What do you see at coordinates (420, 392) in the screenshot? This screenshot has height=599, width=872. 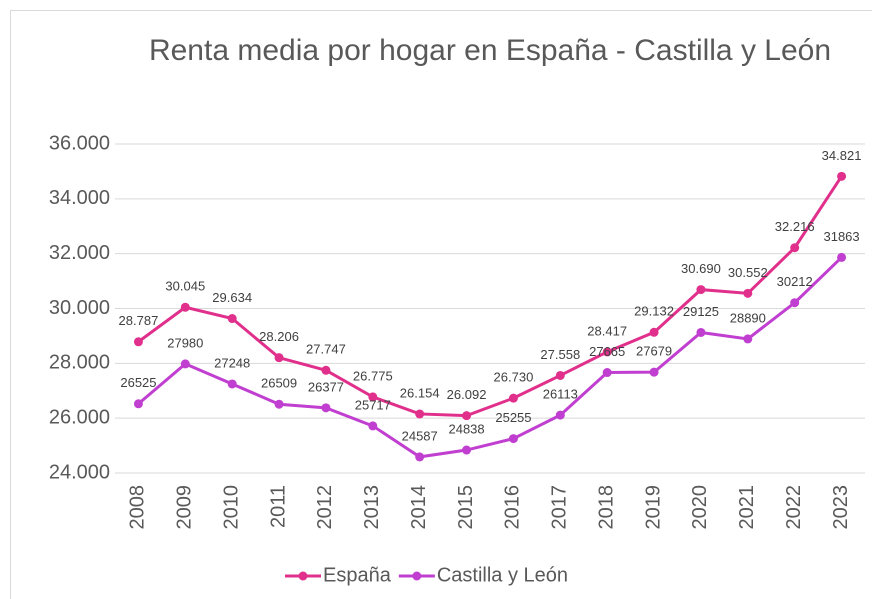 I see `data-label: 26.154` at bounding box center [420, 392].